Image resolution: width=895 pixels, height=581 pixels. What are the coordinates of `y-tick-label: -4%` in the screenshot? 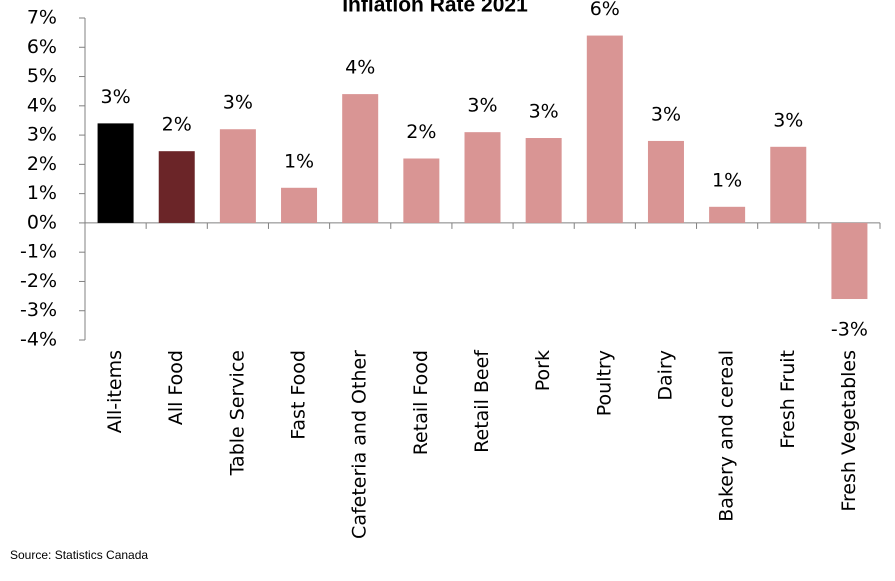 It's located at (38, 340).